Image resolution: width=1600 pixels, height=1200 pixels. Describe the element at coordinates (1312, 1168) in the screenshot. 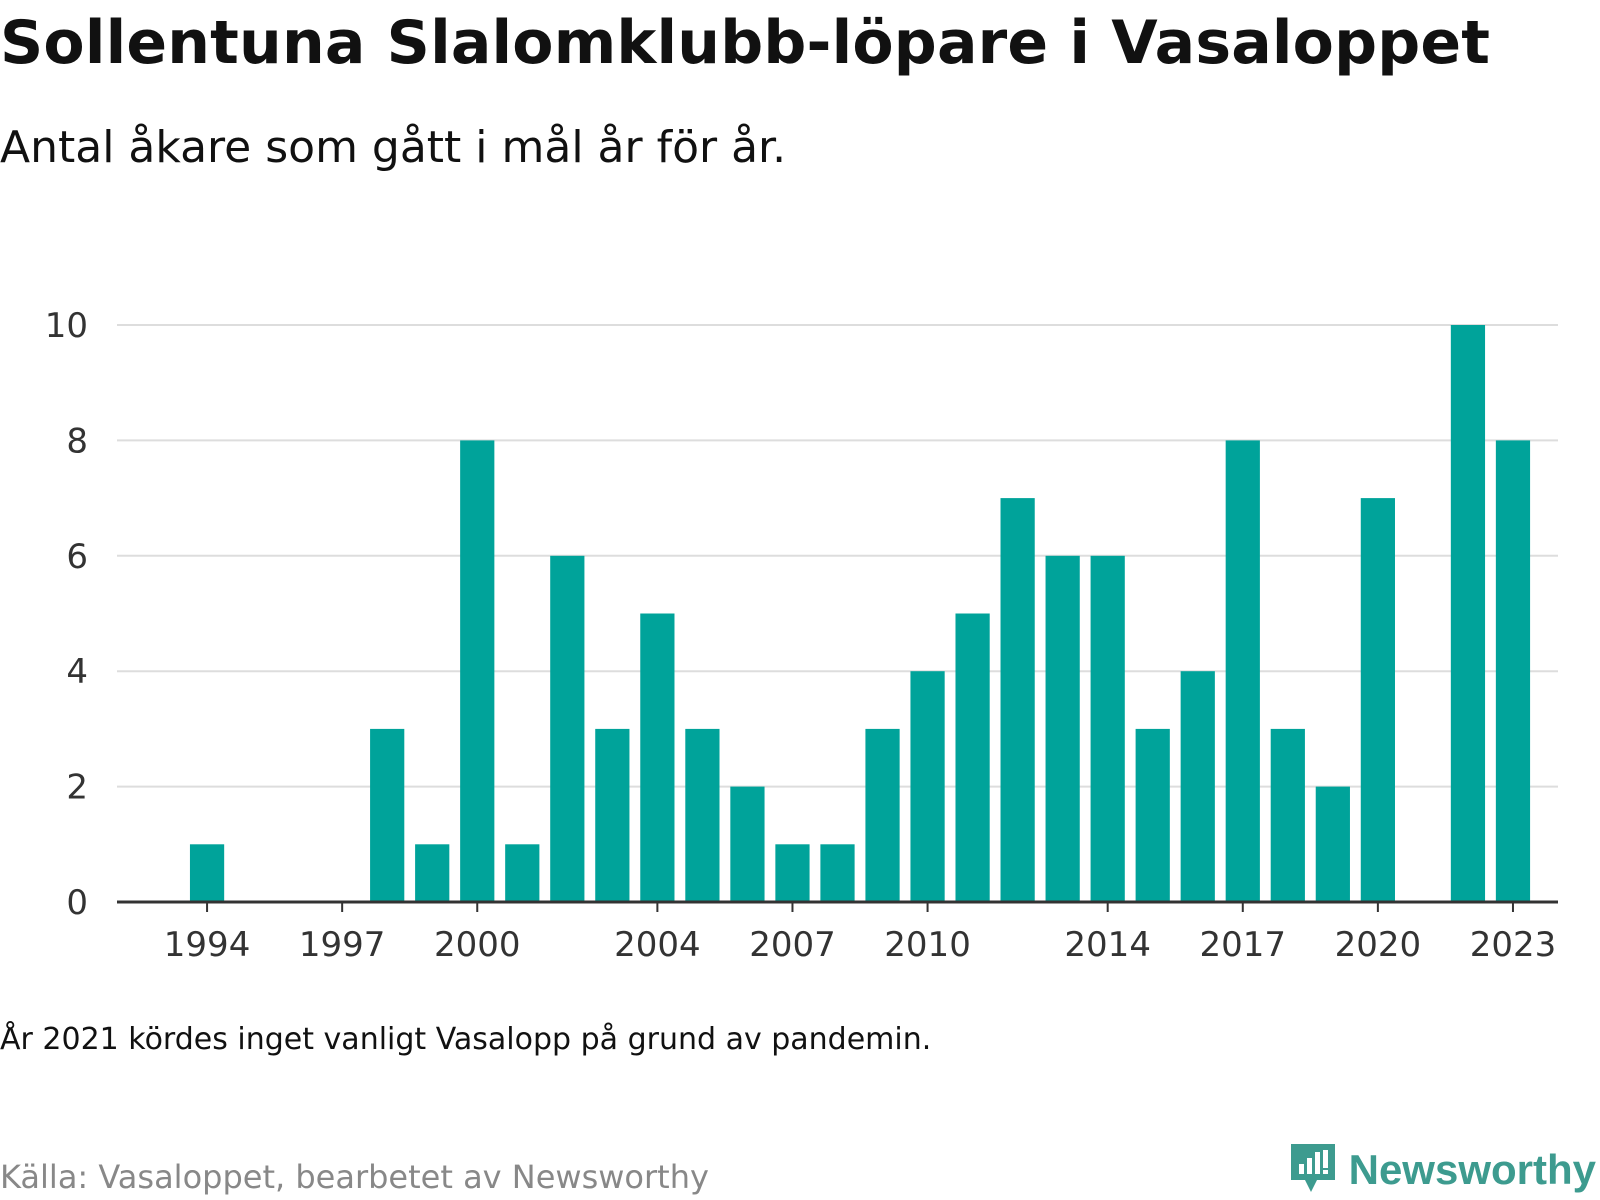

I see `newsworthy-logo-icon` at that location.